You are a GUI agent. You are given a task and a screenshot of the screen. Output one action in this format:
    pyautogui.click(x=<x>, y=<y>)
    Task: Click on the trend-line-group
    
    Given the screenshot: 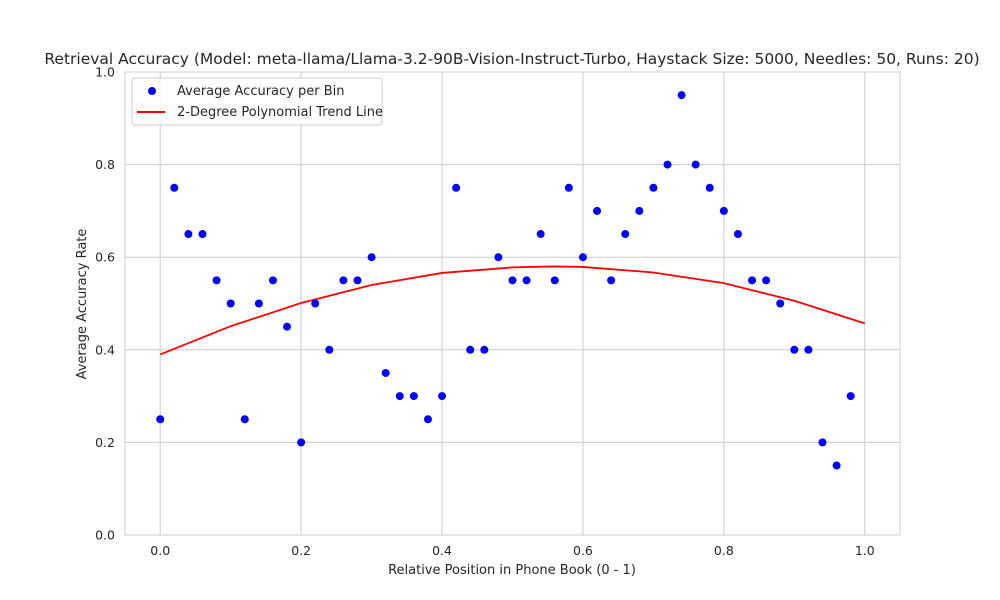 What is the action you would take?
    pyautogui.click(x=512, y=310)
    